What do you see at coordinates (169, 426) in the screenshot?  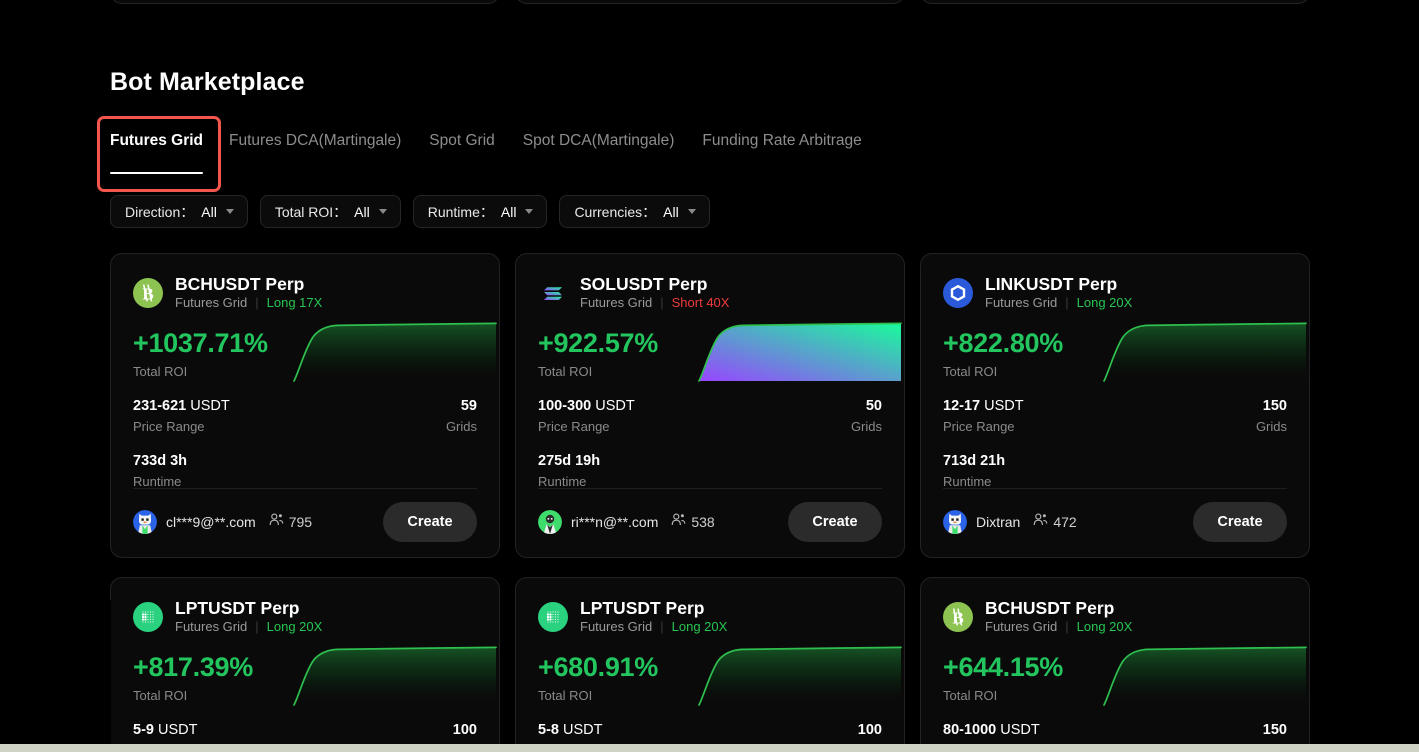 I see `price-range-label: Price Range` at bounding box center [169, 426].